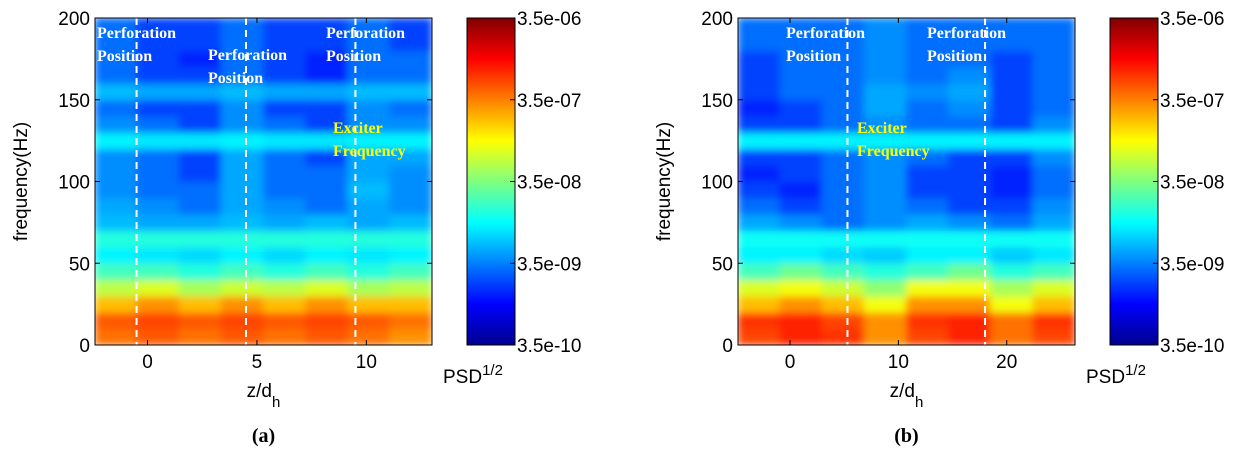  Describe the element at coordinates (147, 362) in the screenshot. I see `x-tick-label: 0` at that location.